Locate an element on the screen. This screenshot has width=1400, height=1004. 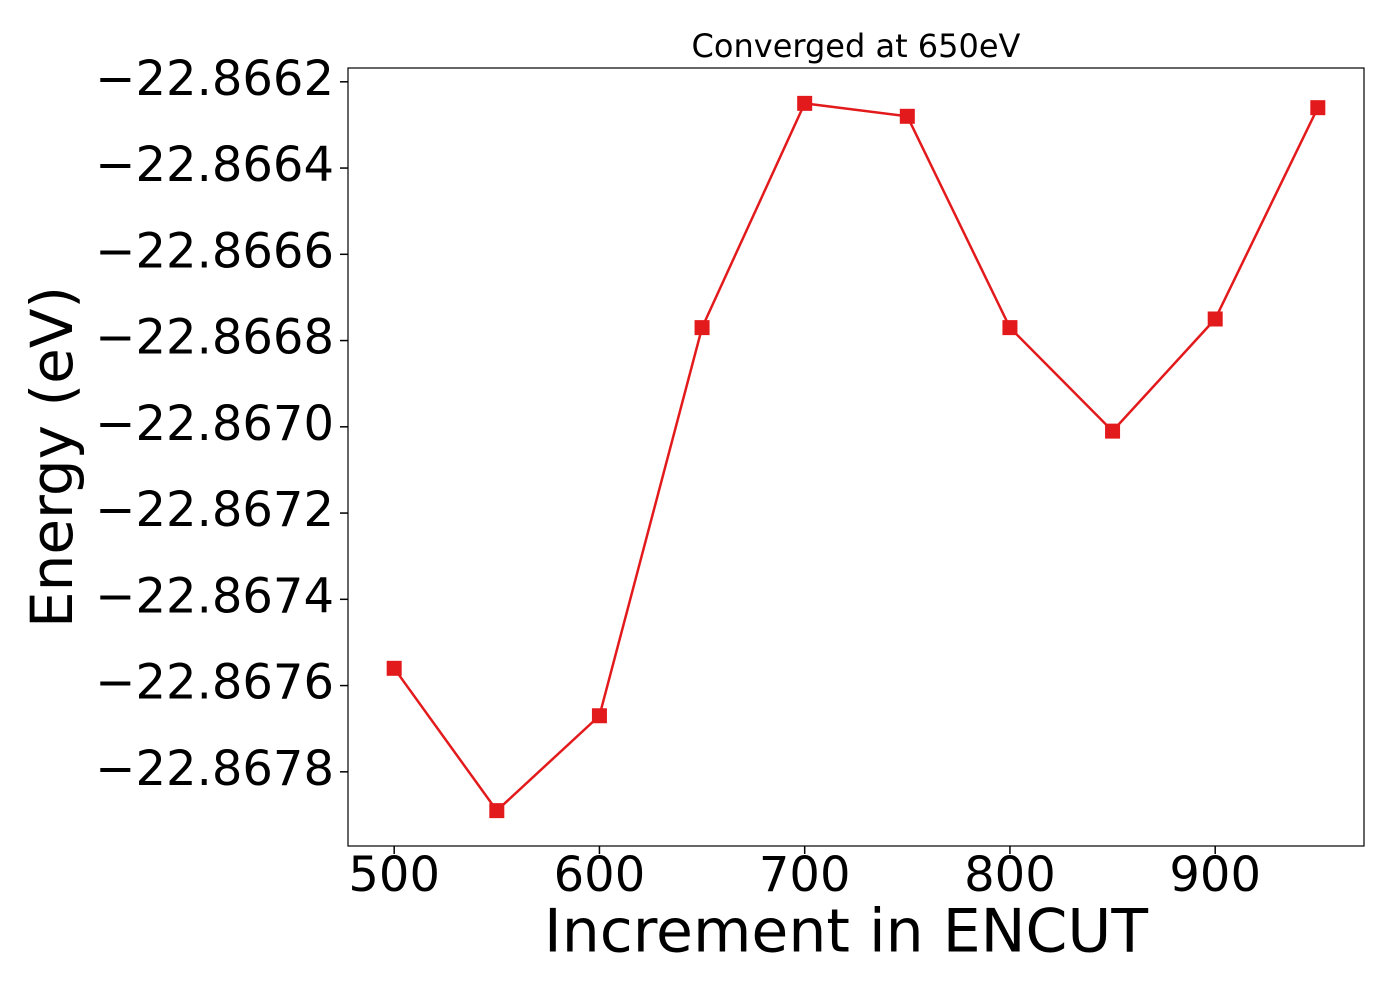
y-tick-label: −22.8678 is located at coordinates (214, 769).